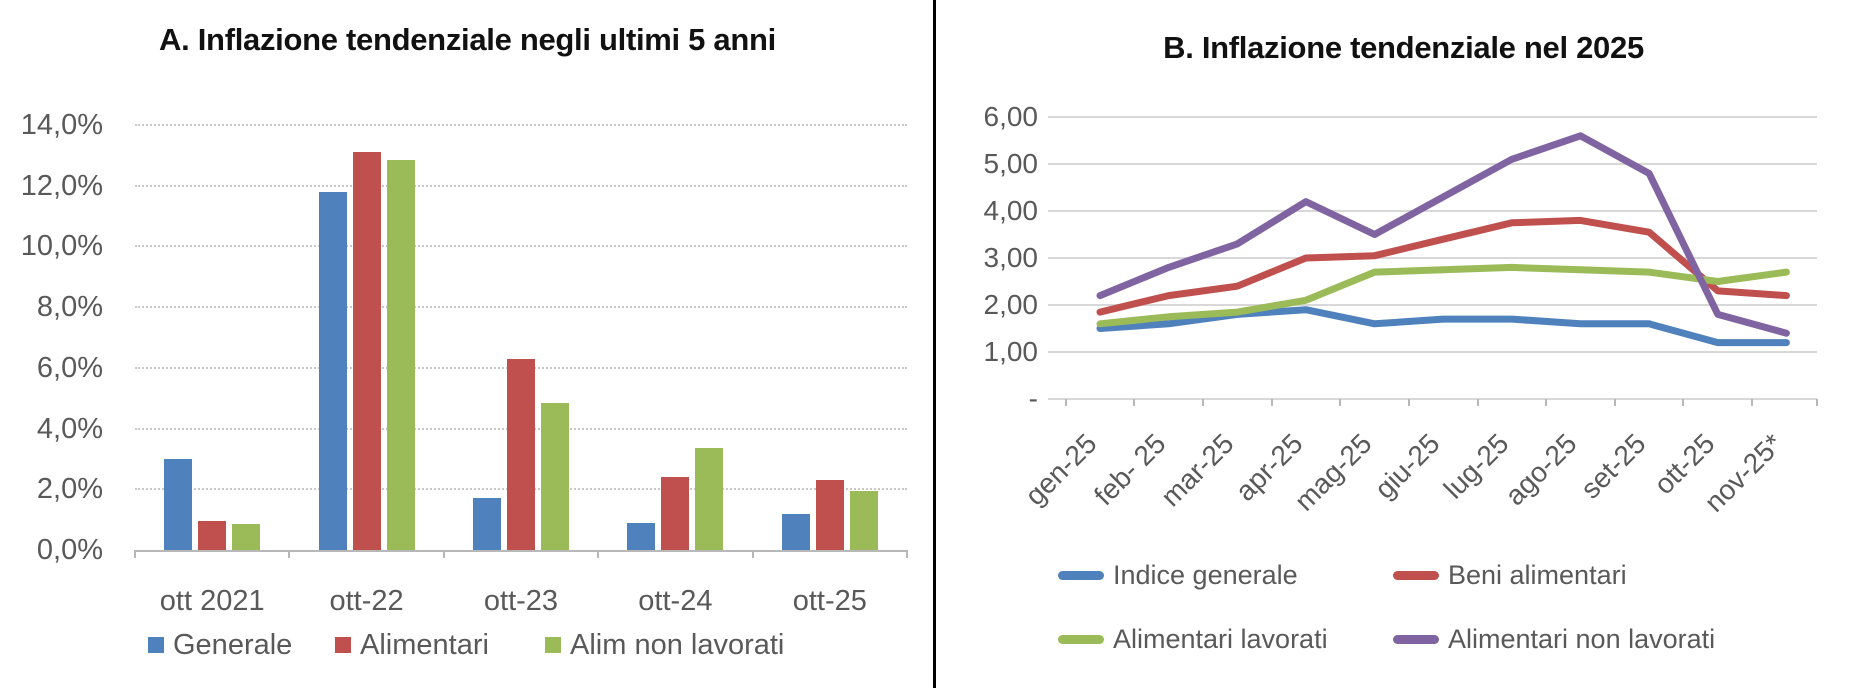 Image resolution: width=1870 pixels, height=688 pixels. What do you see at coordinates (61, 246) in the screenshot?
I see `y-axis-label: 10,0%` at bounding box center [61, 246].